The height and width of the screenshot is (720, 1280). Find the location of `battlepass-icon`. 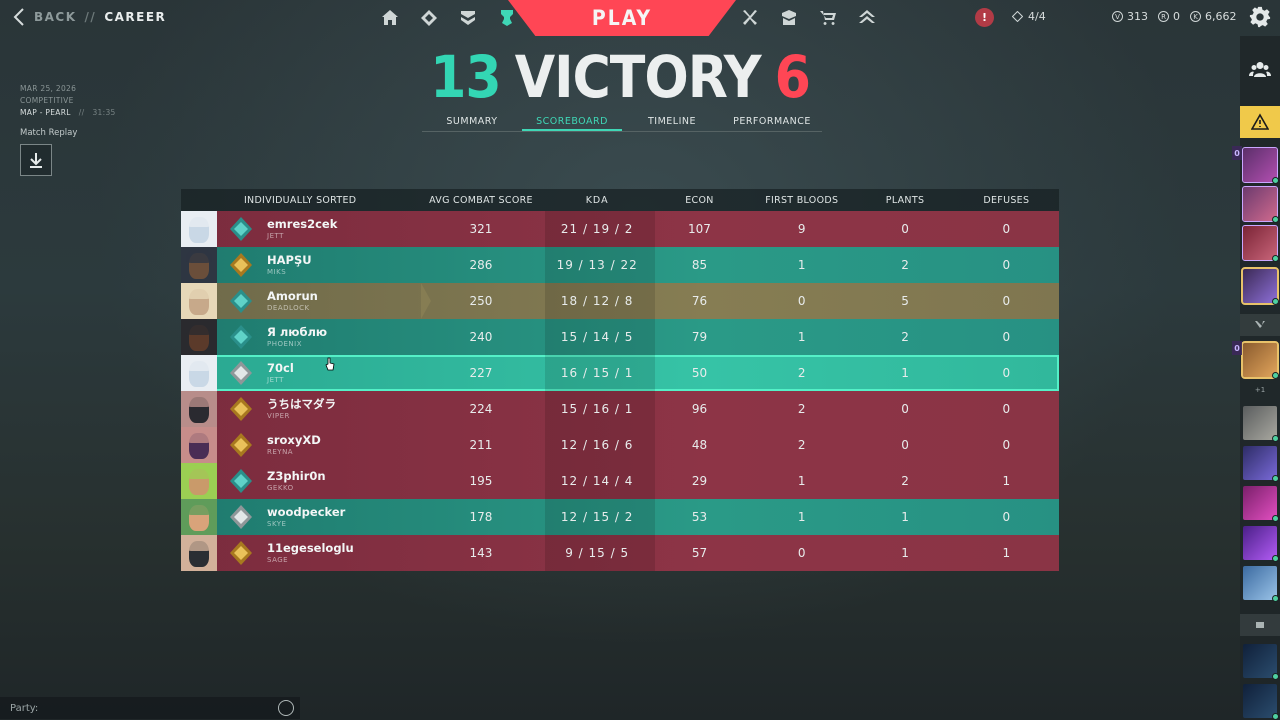

battlepass-icon is located at coordinates (467, 18).